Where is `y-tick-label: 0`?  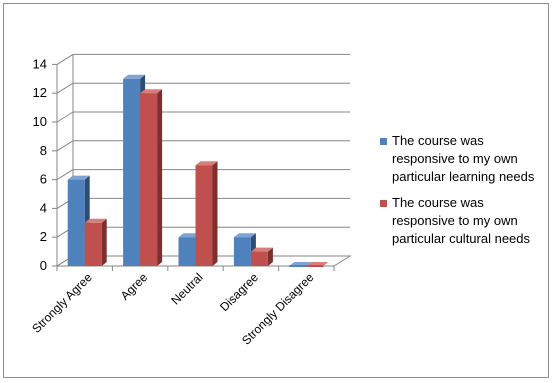
y-tick-label: 0 is located at coordinates (43, 265).